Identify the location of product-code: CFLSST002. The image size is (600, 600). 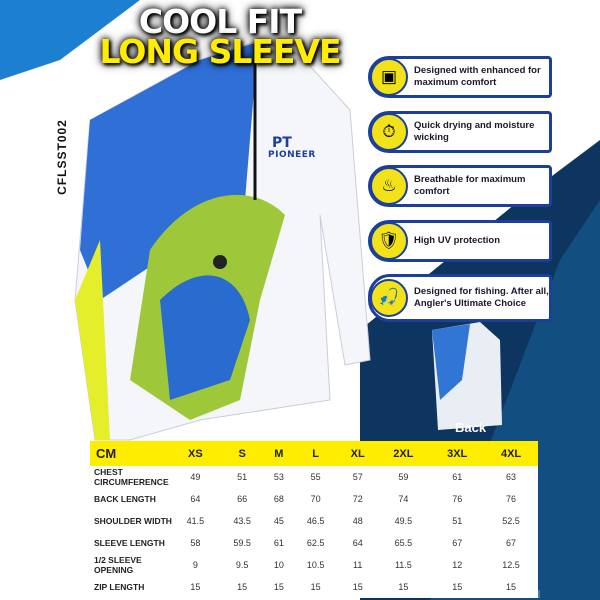
(61, 157).